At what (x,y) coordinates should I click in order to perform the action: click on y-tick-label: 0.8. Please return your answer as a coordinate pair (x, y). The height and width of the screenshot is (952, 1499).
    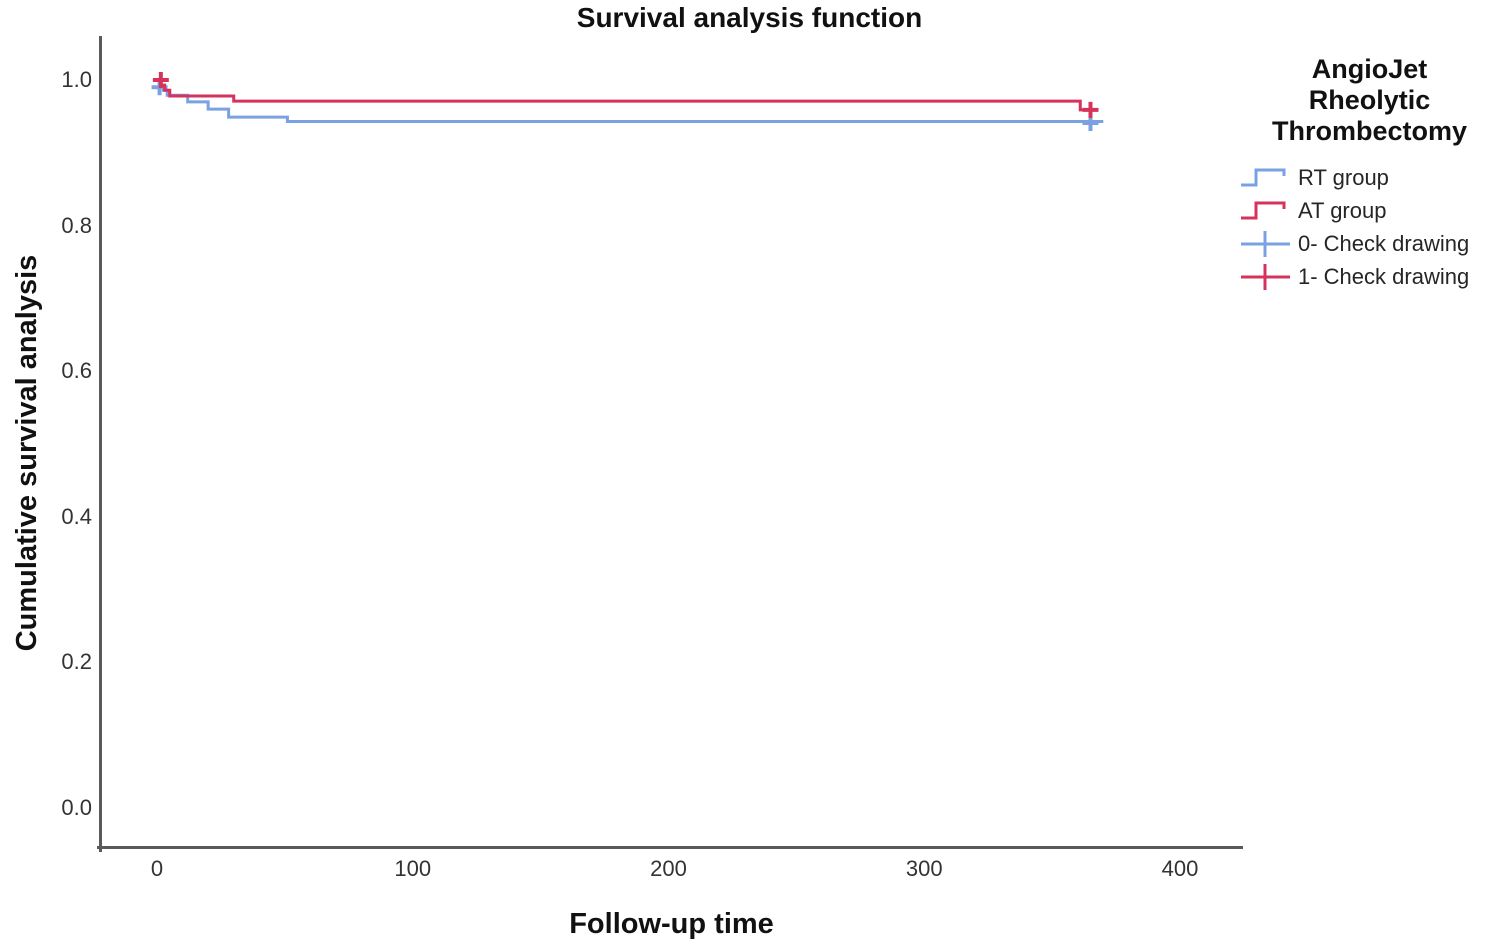
    Looking at the image, I should click on (76, 225).